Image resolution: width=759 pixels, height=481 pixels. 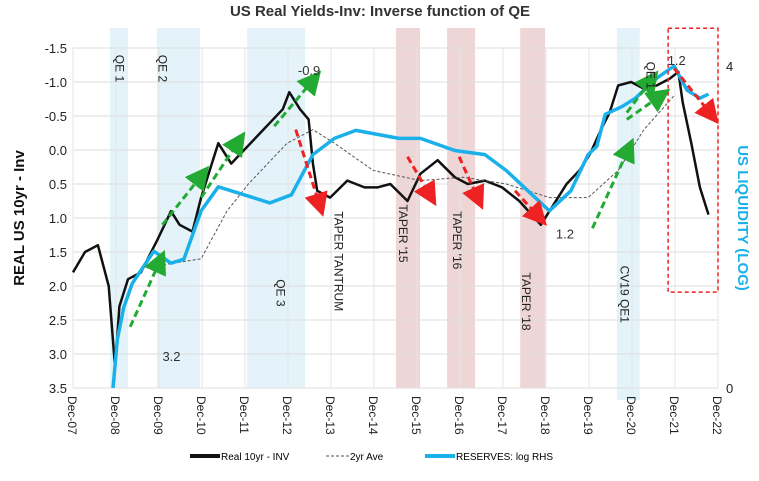 What do you see at coordinates (56, 48) in the screenshot?
I see `y-tick-label: -1.5` at bounding box center [56, 48].